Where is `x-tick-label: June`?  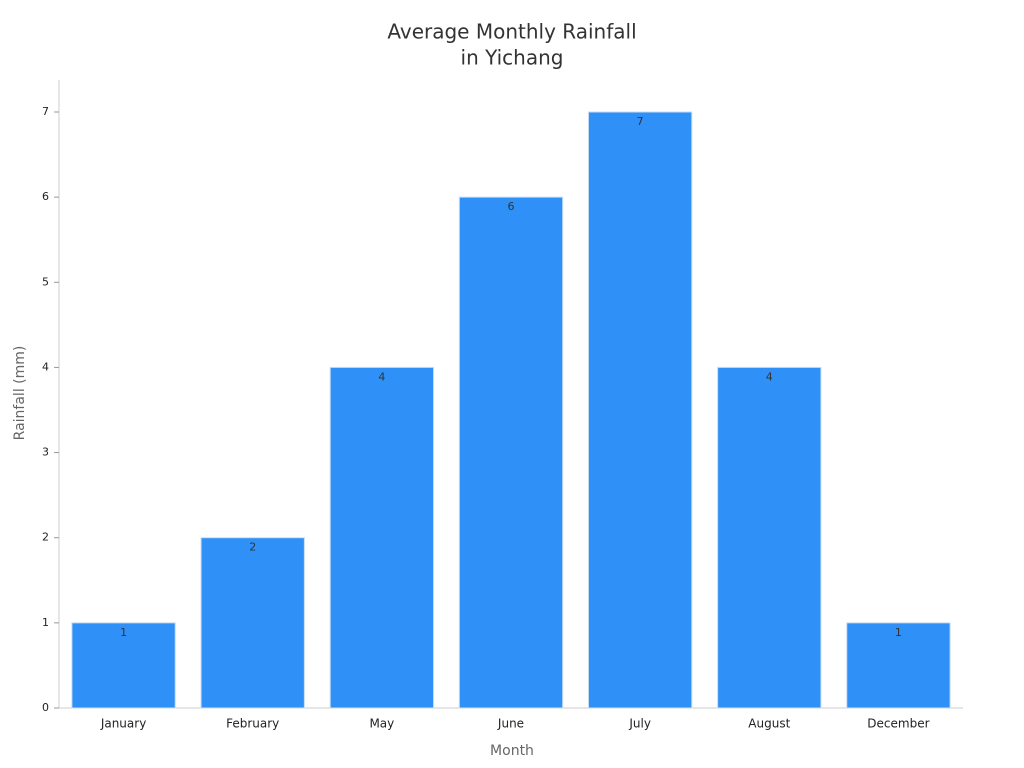
x-tick-label: June is located at coordinates (510, 724).